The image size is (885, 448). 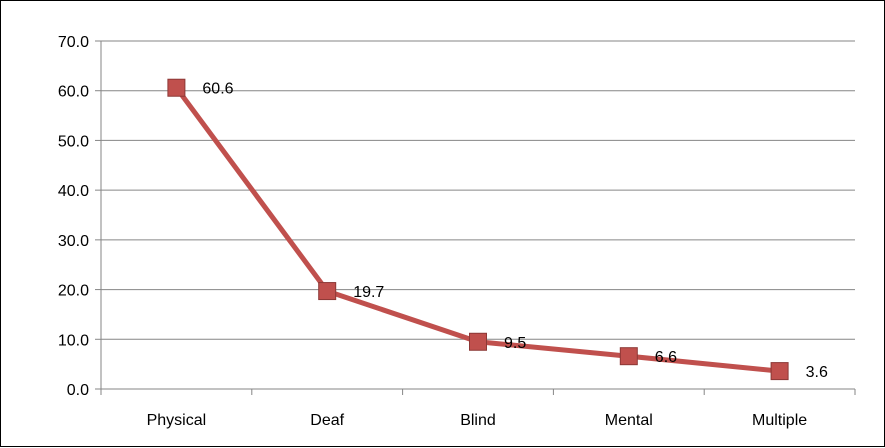 I want to click on y-tick-label: 60.0, so click(x=73, y=92).